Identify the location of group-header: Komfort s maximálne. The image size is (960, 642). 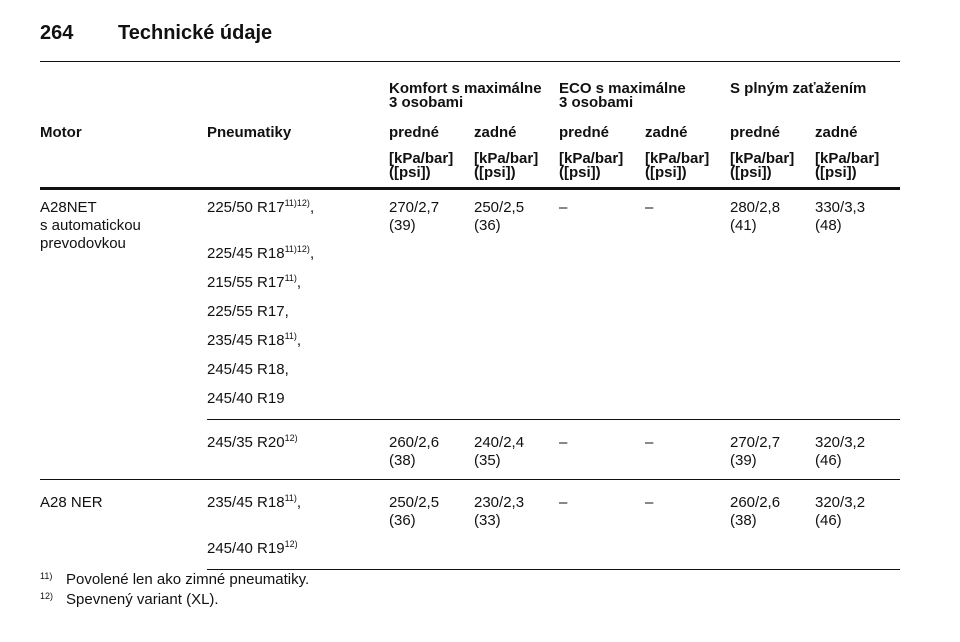
(465, 88).